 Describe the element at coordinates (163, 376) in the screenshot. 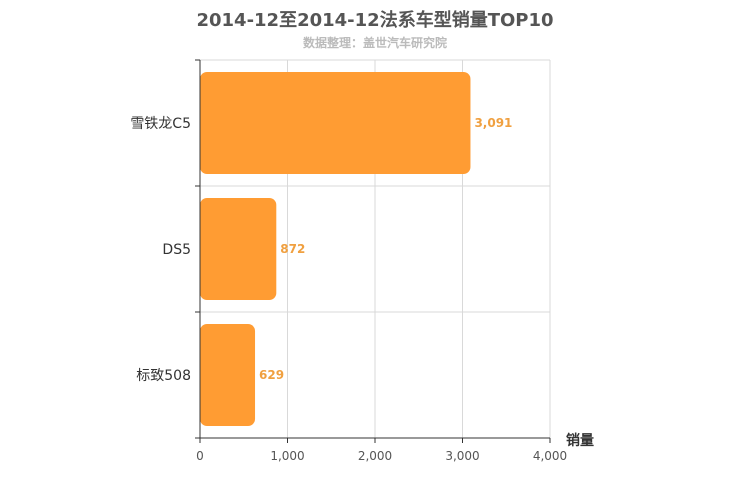

I see `category-label: 标致508` at that location.